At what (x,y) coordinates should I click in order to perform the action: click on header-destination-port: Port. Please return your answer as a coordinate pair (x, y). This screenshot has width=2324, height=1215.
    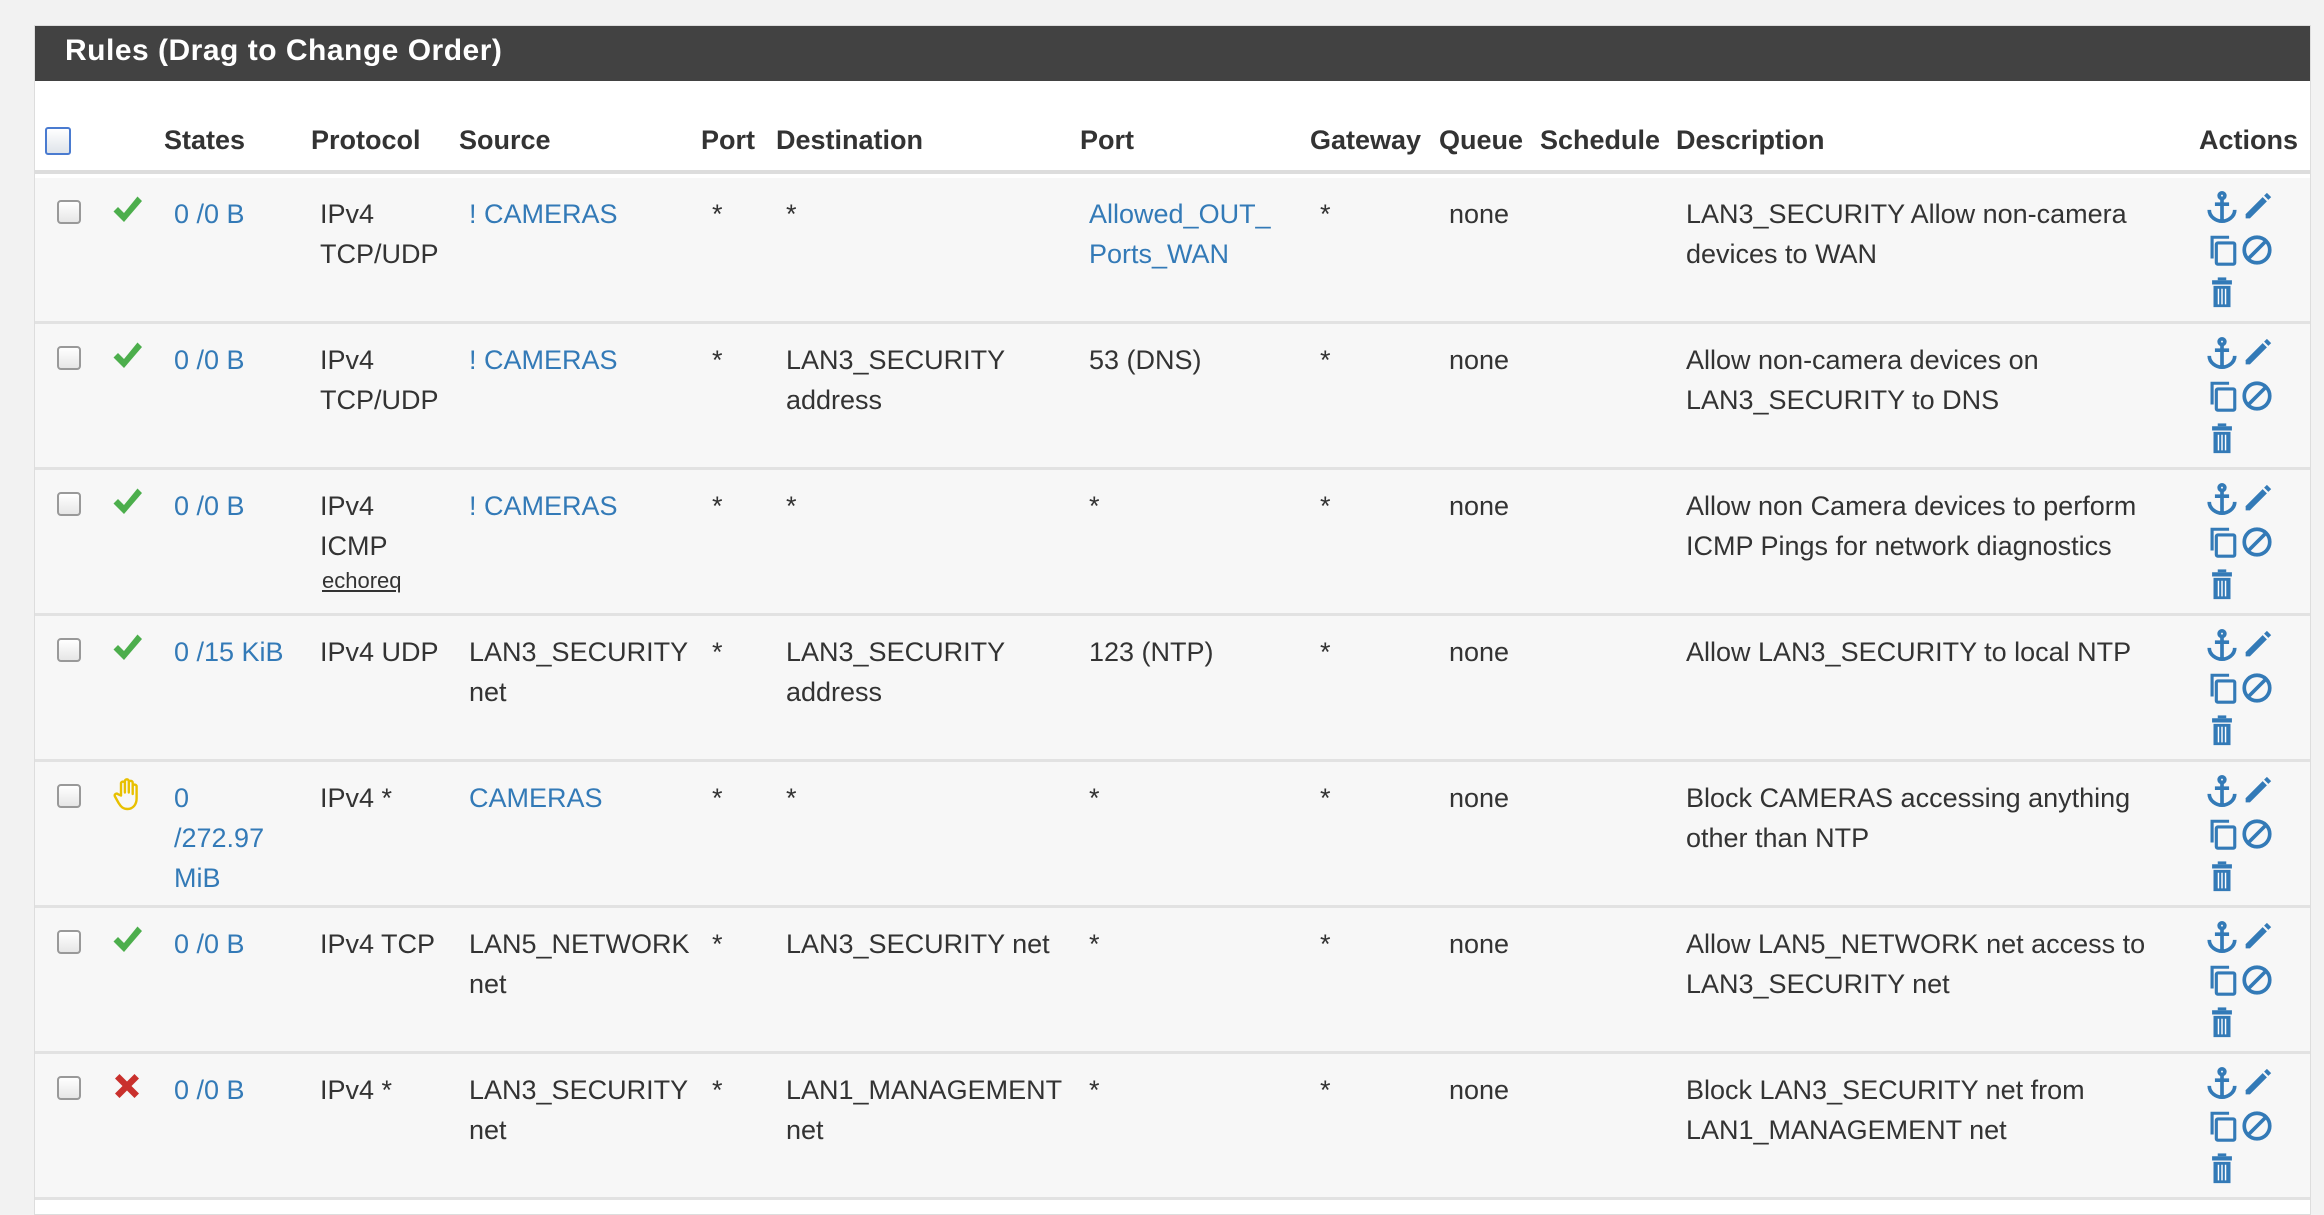
    Looking at the image, I should click on (1107, 140).